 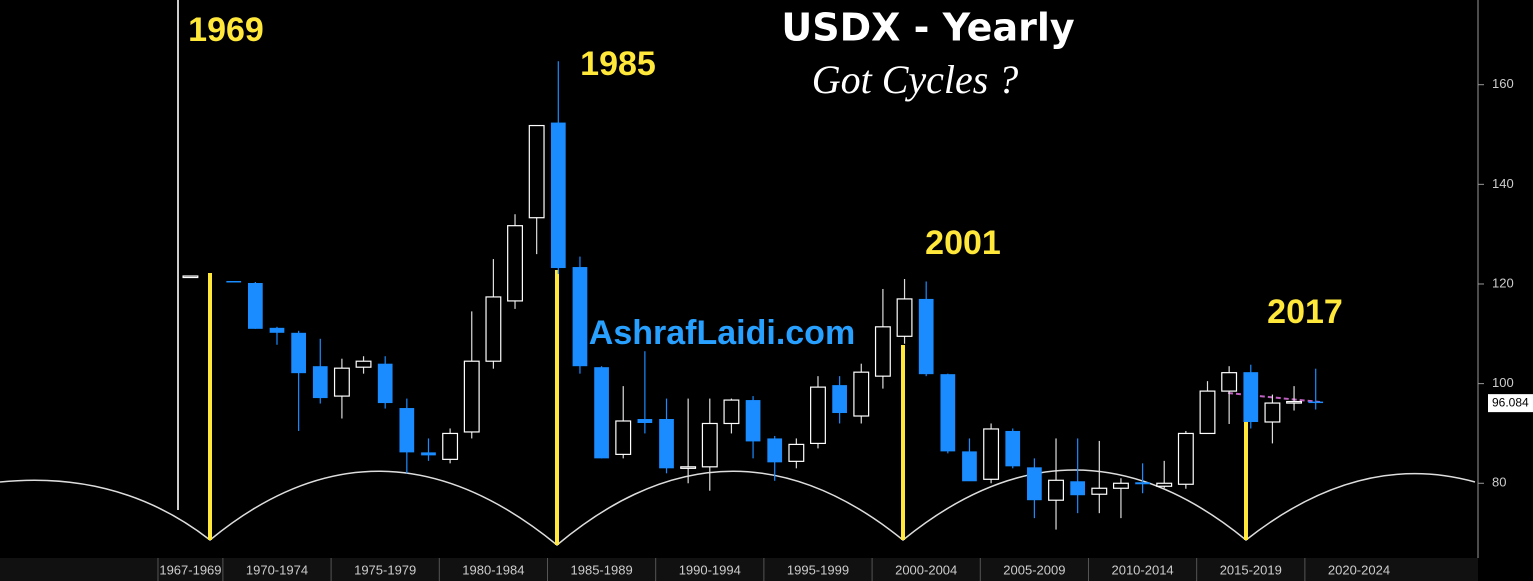 I want to click on annotation: 2017, so click(x=1305, y=312).